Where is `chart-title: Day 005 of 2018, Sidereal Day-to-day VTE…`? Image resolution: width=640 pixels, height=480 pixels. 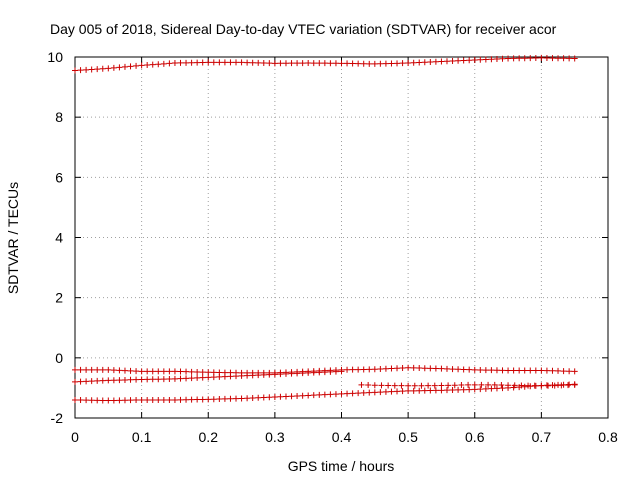 chart-title: Day 005 of 2018, Sidereal Day-to-day VTE… is located at coordinates (303, 29).